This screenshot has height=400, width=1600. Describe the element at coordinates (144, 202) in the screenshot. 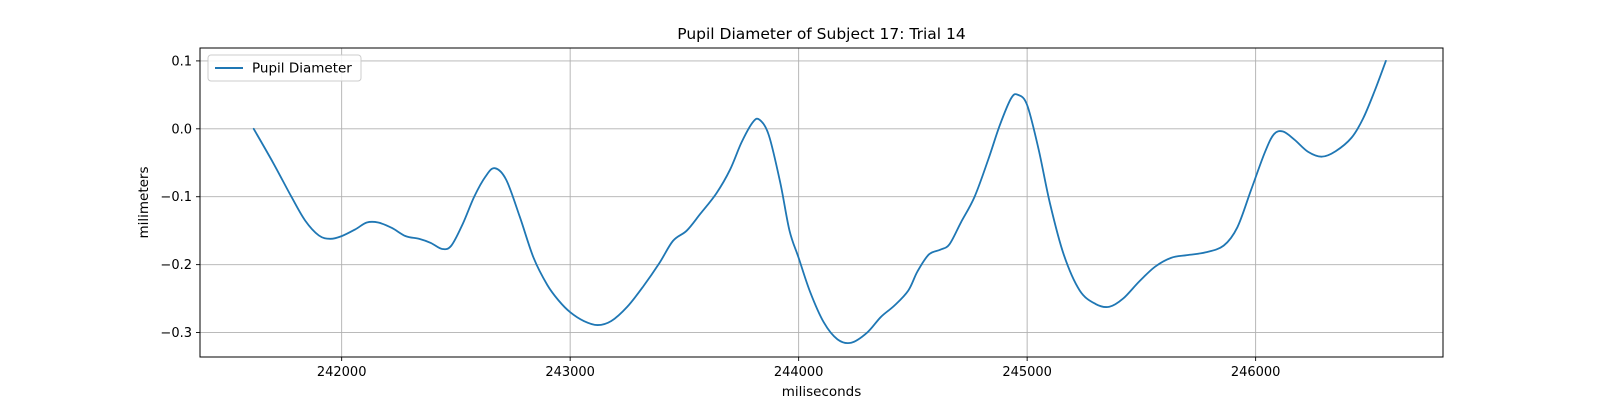

I see `y-axis-label: milimeters` at that location.